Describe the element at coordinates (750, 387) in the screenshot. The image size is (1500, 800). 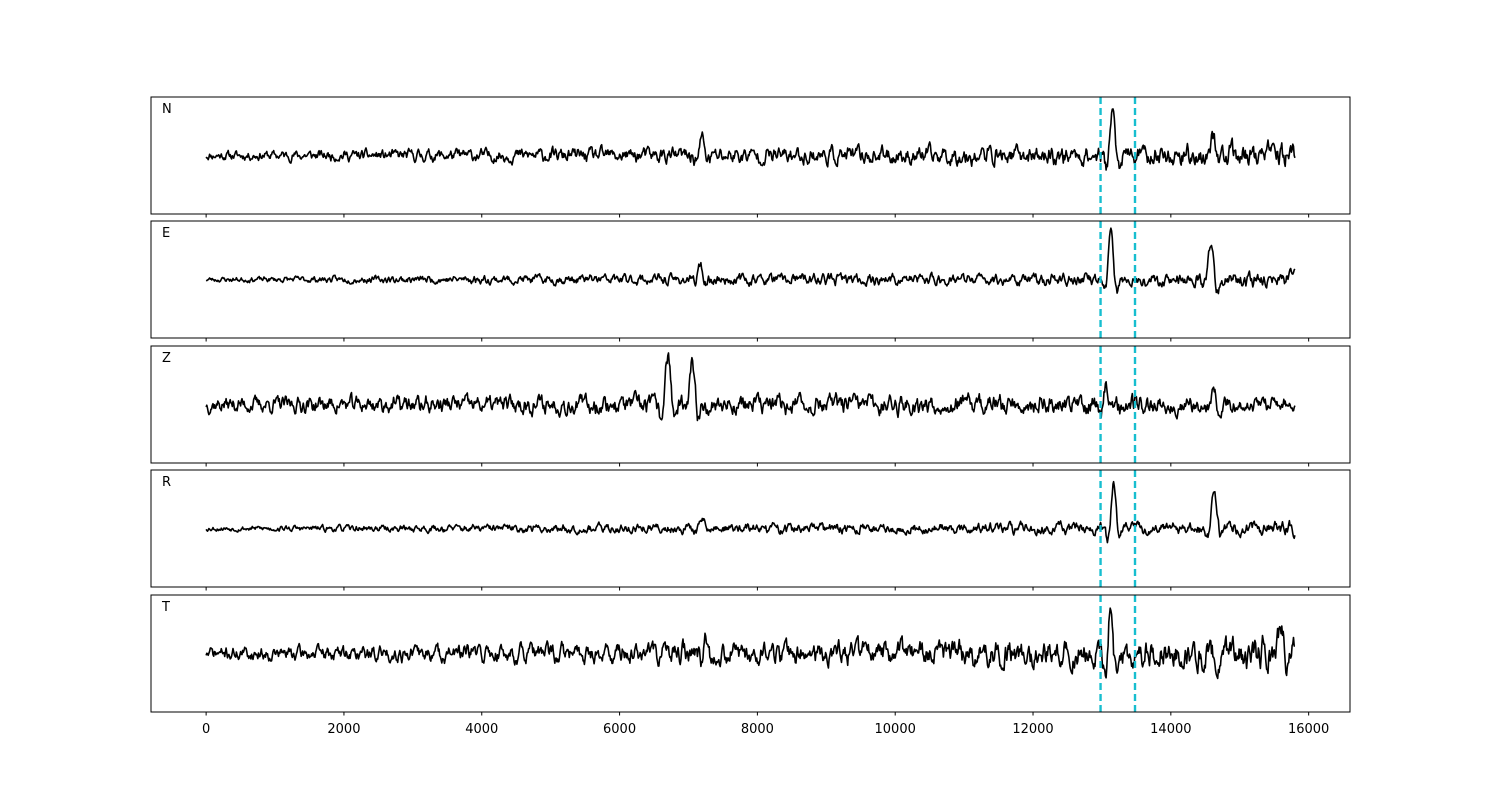
I see `waveform-z` at that location.